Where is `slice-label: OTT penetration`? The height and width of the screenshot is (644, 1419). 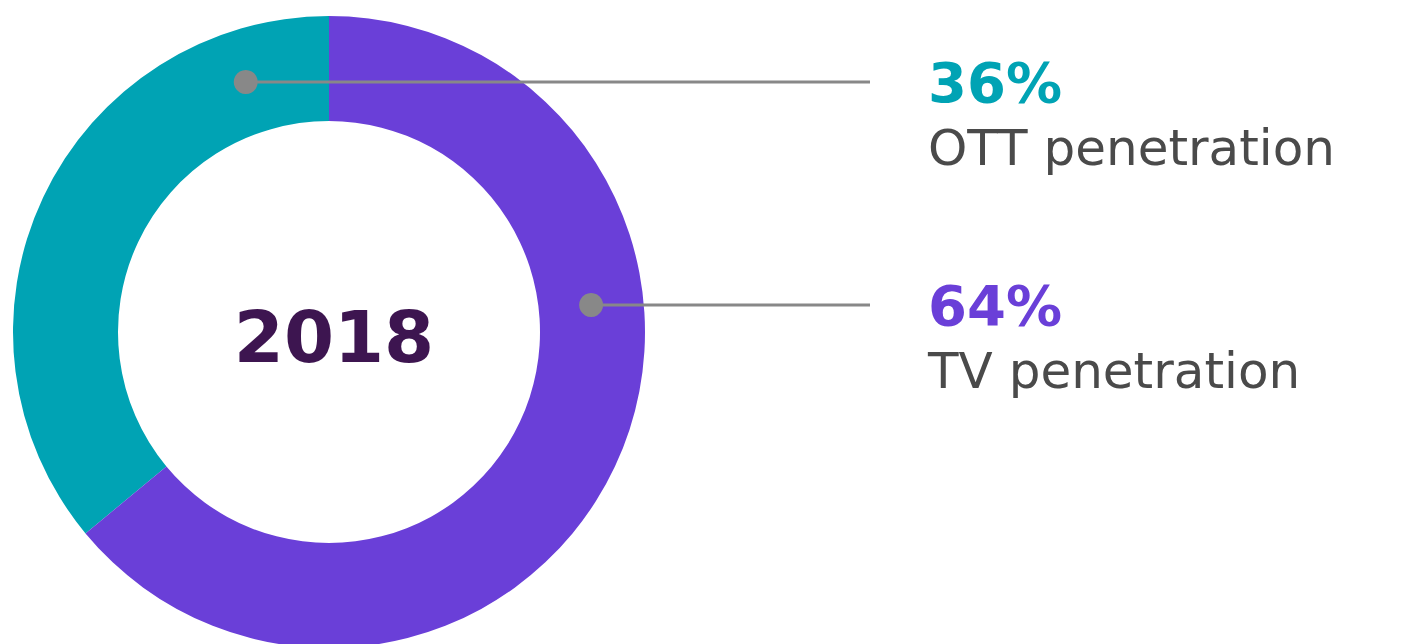 slice-label: OTT penetration is located at coordinates (1131, 148).